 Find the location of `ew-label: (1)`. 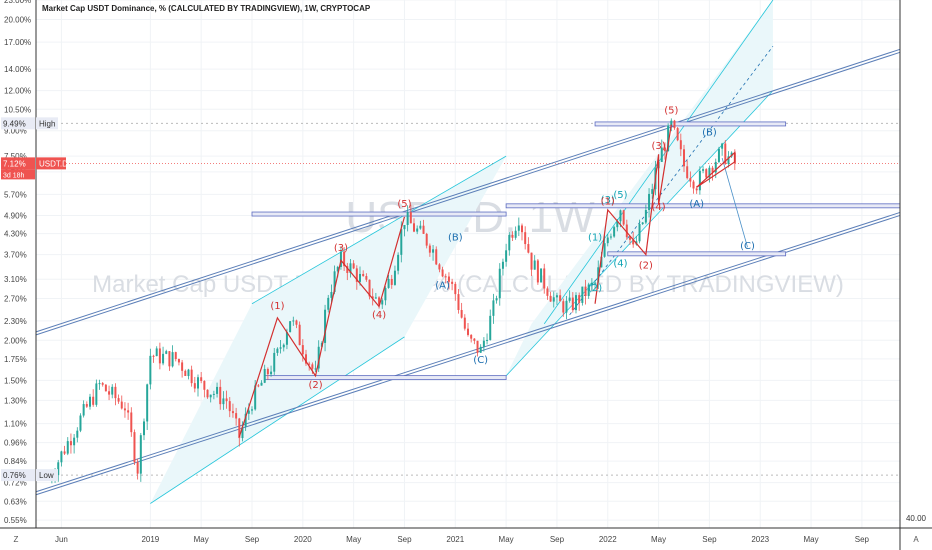

ew-label: (1) is located at coordinates (277, 306).